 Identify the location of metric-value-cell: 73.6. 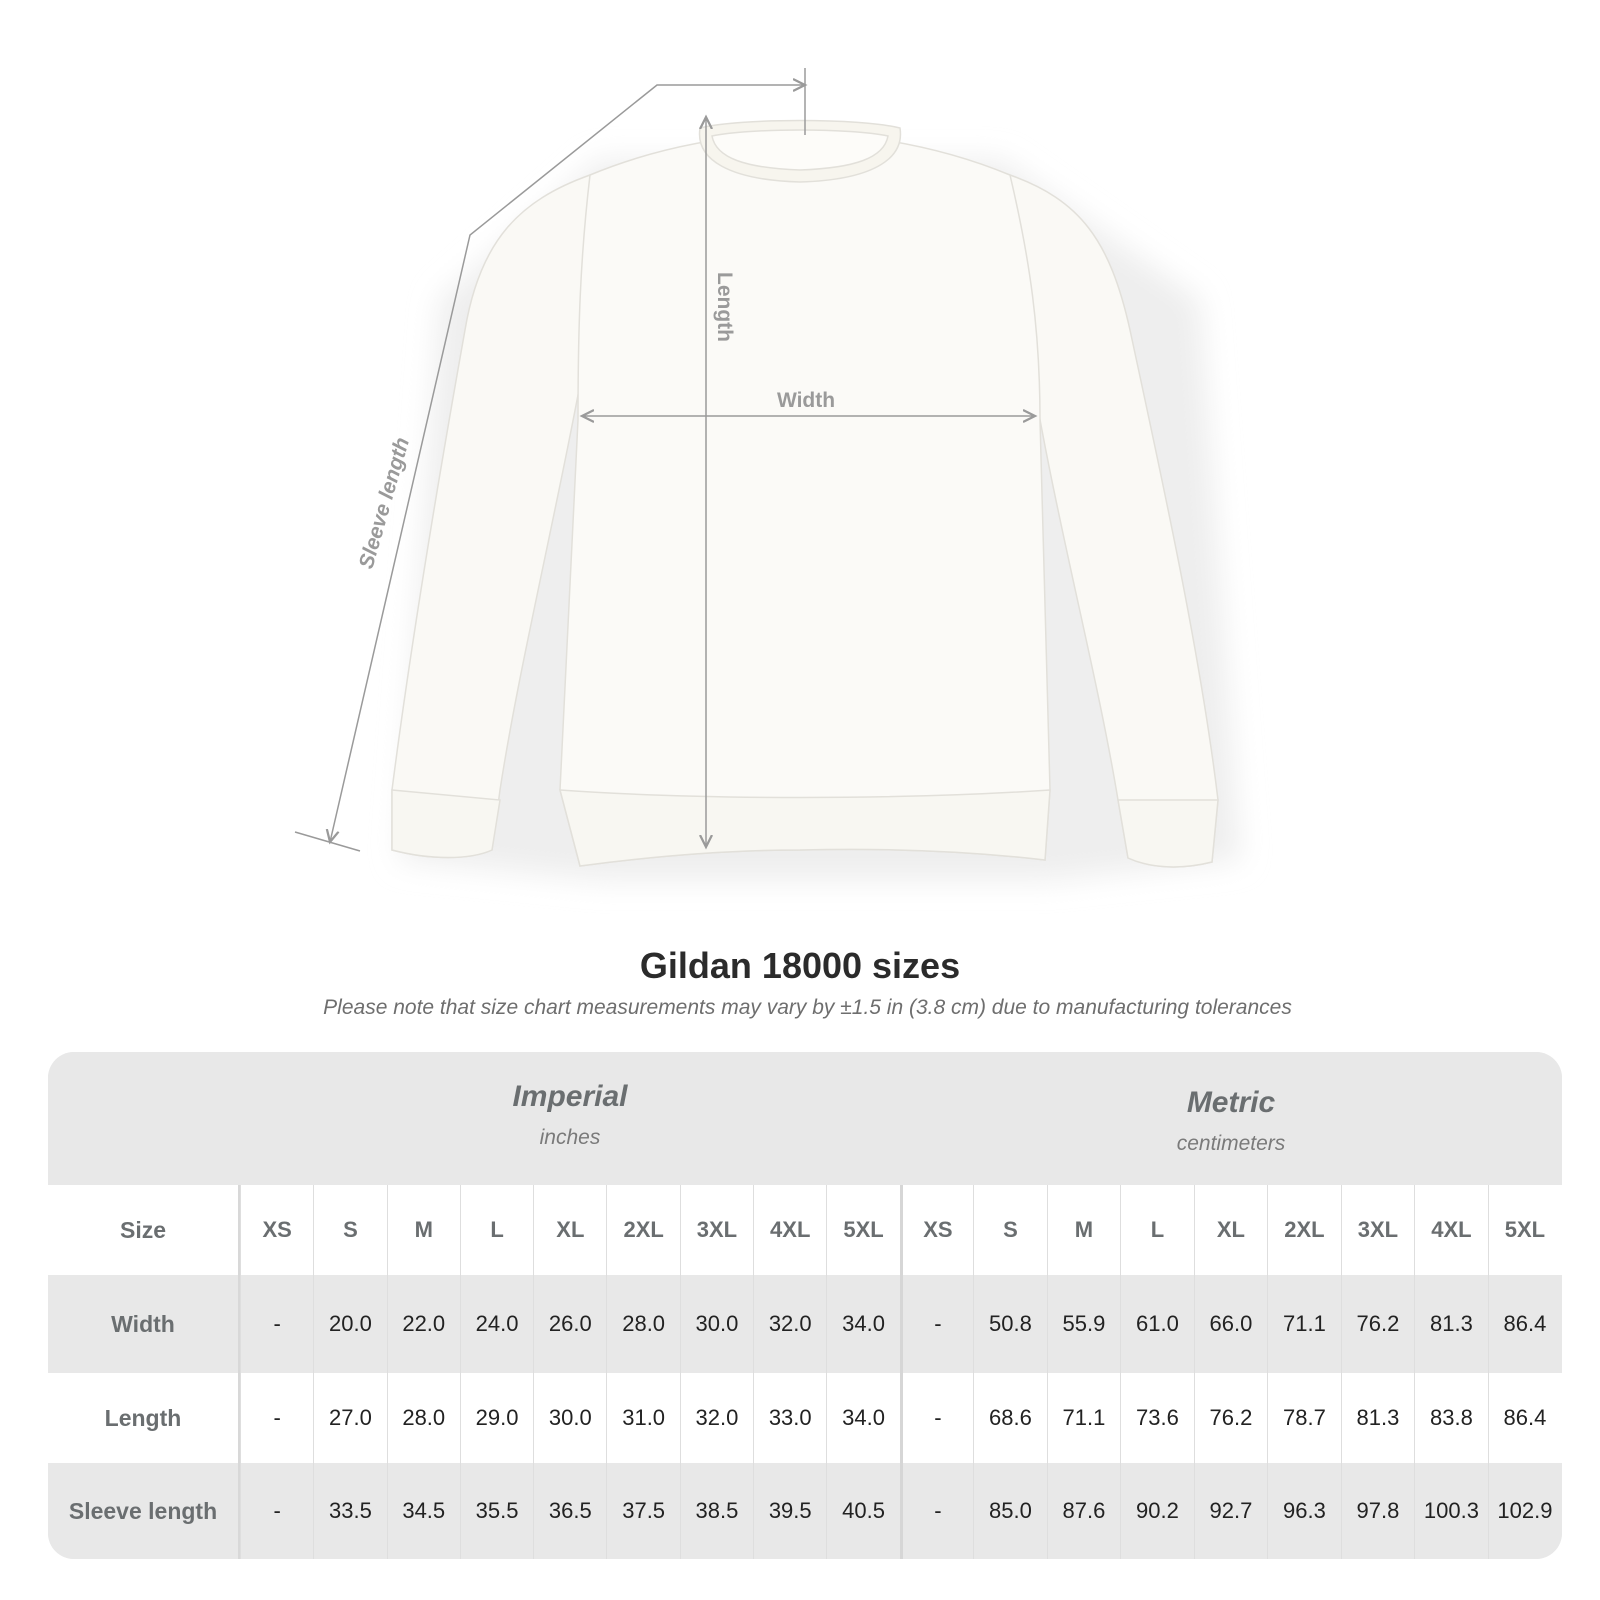
(1157, 1418).